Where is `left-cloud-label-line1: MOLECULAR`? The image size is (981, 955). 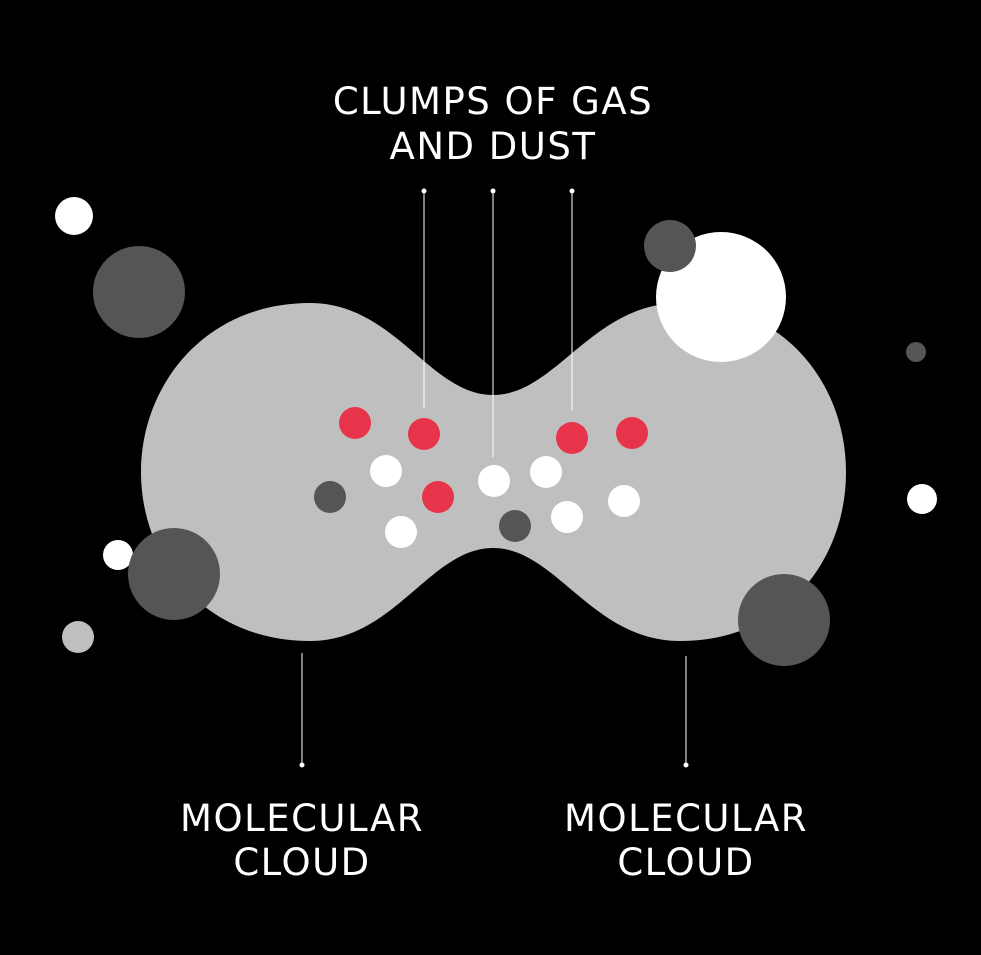
left-cloud-label-line1: MOLECULAR is located at coordinates (302, 818).